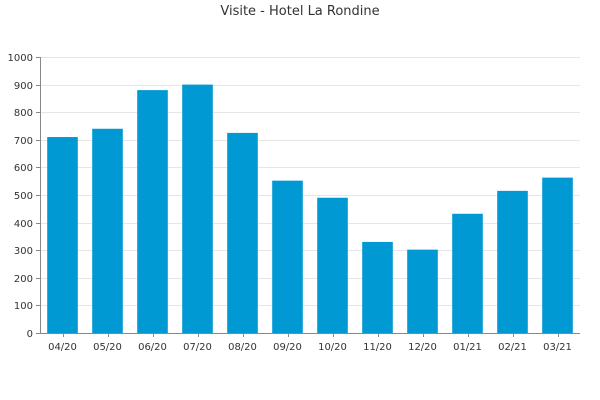  I want to click on x-tick-label: 01/21, so click(467, 347).